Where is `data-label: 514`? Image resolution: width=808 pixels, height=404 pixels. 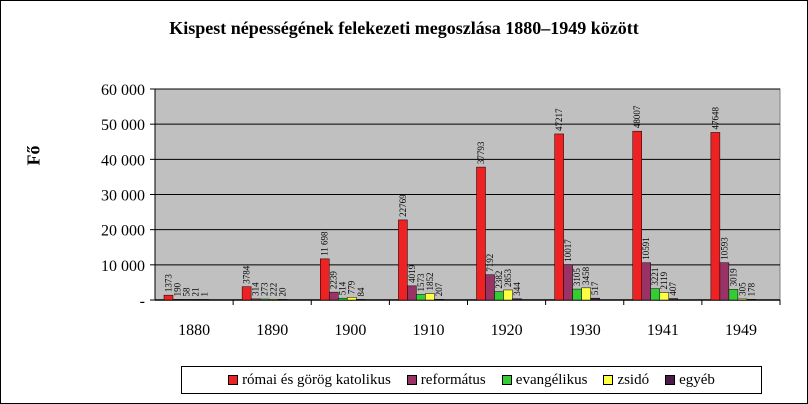 data-label: 514 is located at coordinates (343, 288).